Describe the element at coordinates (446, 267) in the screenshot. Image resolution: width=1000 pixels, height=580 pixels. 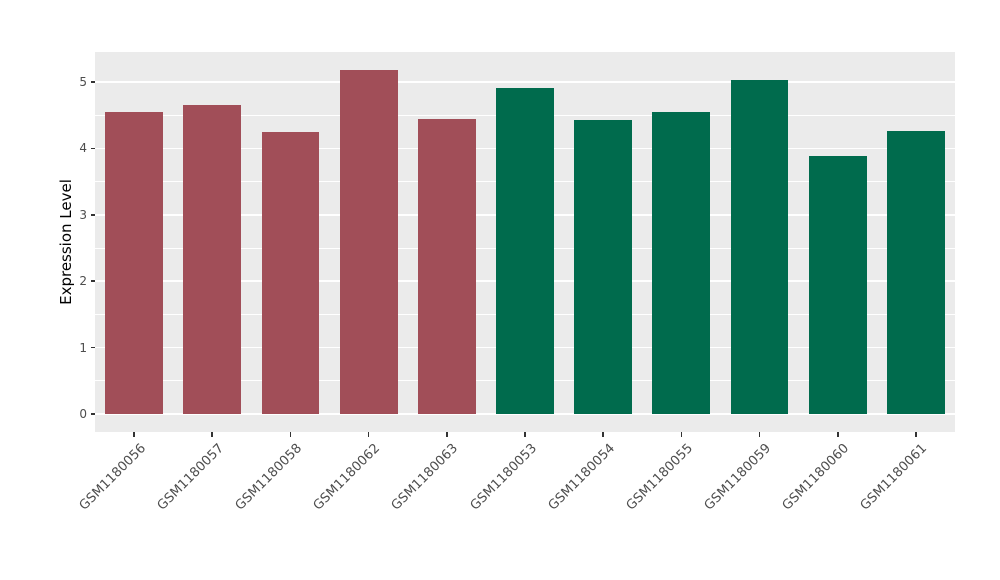
I see `bar-GSM1180063` at that location.